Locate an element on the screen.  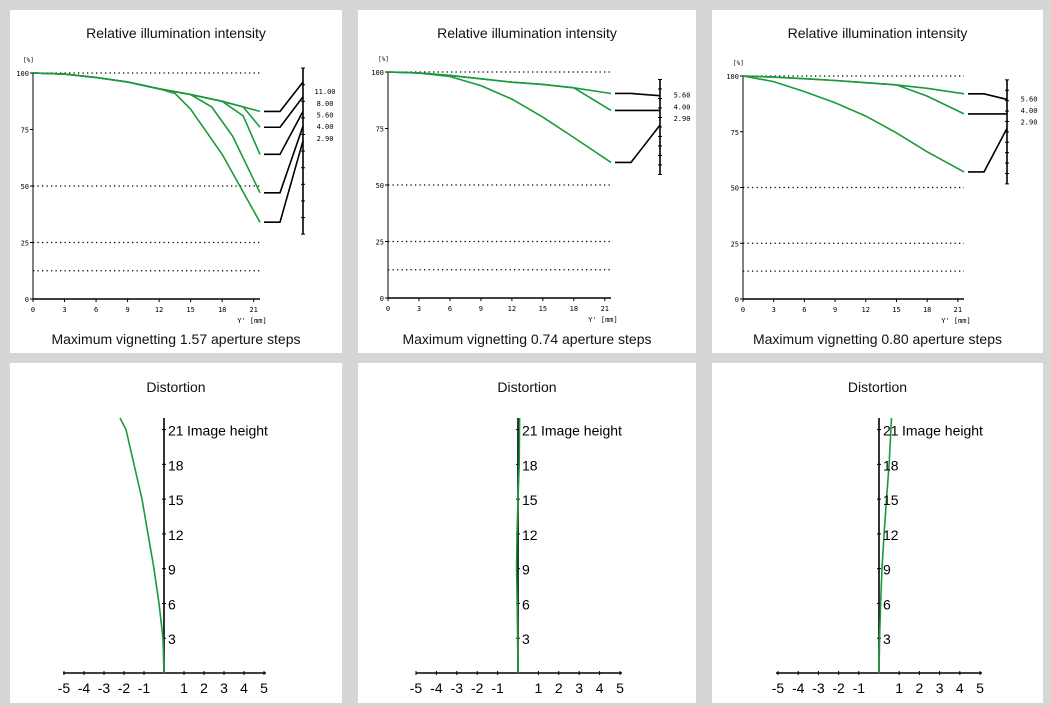
x-tick-label: 5 is located at coordinates (980, 688).